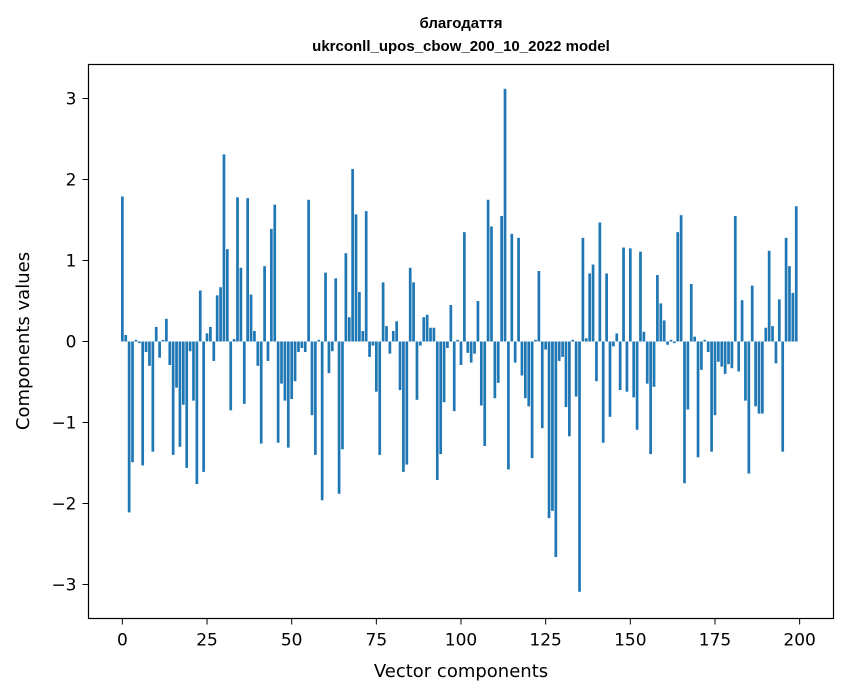 The height and width of the screenshot is (696, 847). What do you see at coordinates (122, 641) in the screenshot?
I see `x-tick-label-0: 0` at bounding box center [122, 641].